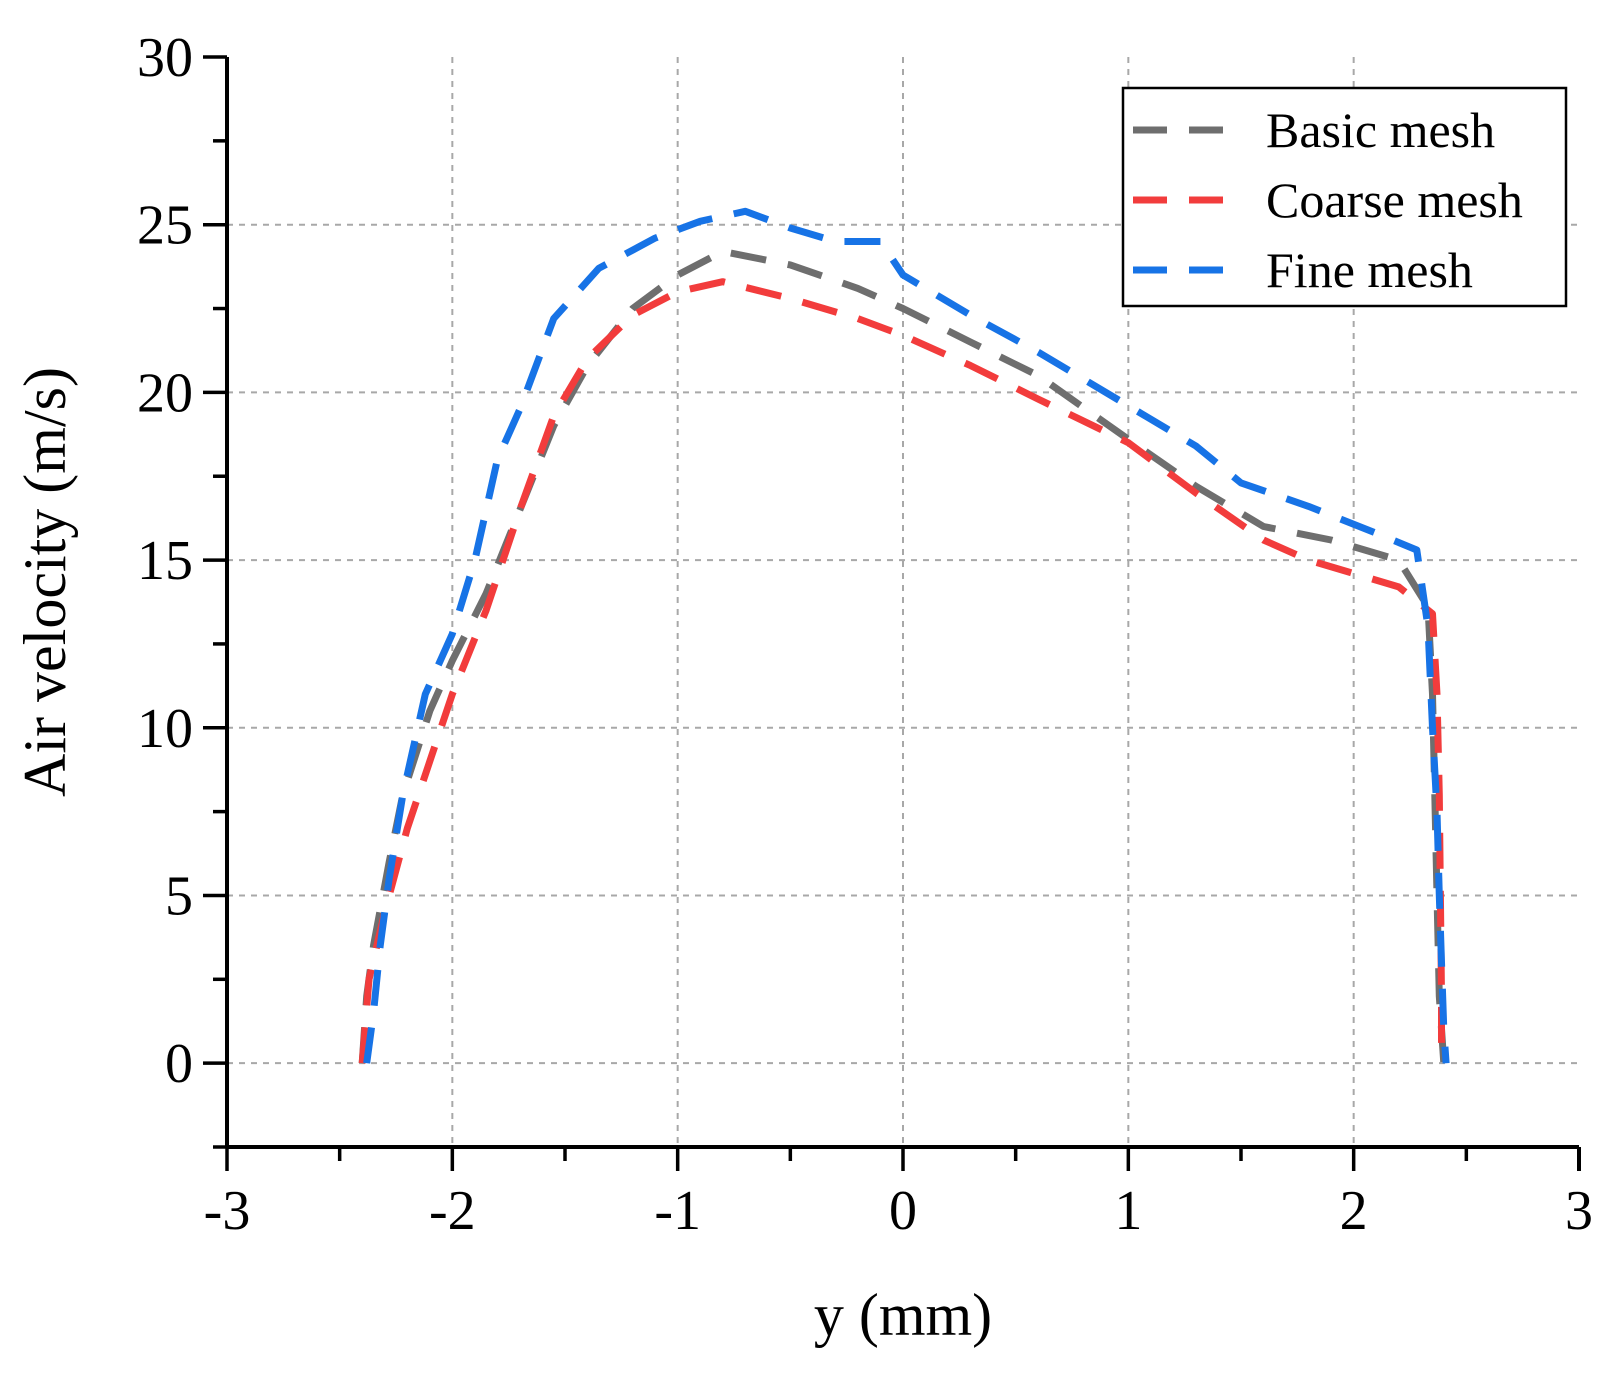 This screenshot has width=1615, height=1375. What do you see at coordinates (179, 1064) in the screenshot?
I see `y-tick-label: 0` at bounding box center [179, 1064].